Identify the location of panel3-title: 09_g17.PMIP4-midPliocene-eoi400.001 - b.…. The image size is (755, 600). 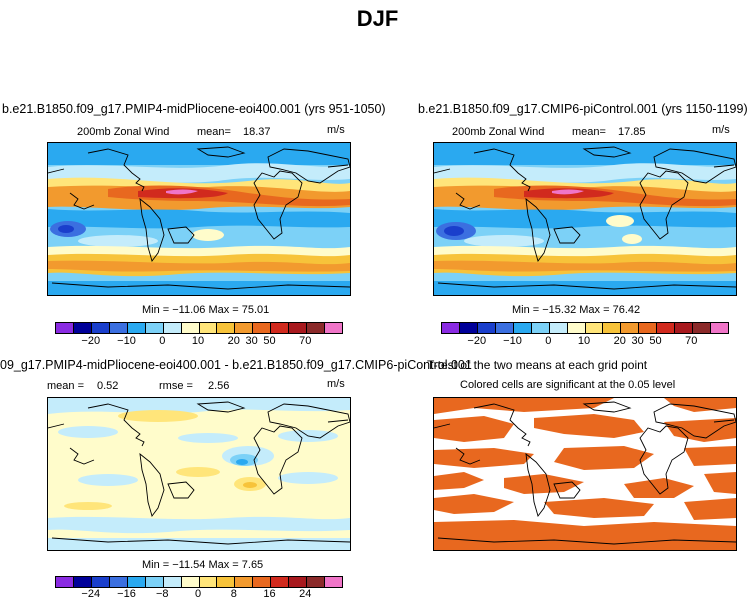
(236, 365).